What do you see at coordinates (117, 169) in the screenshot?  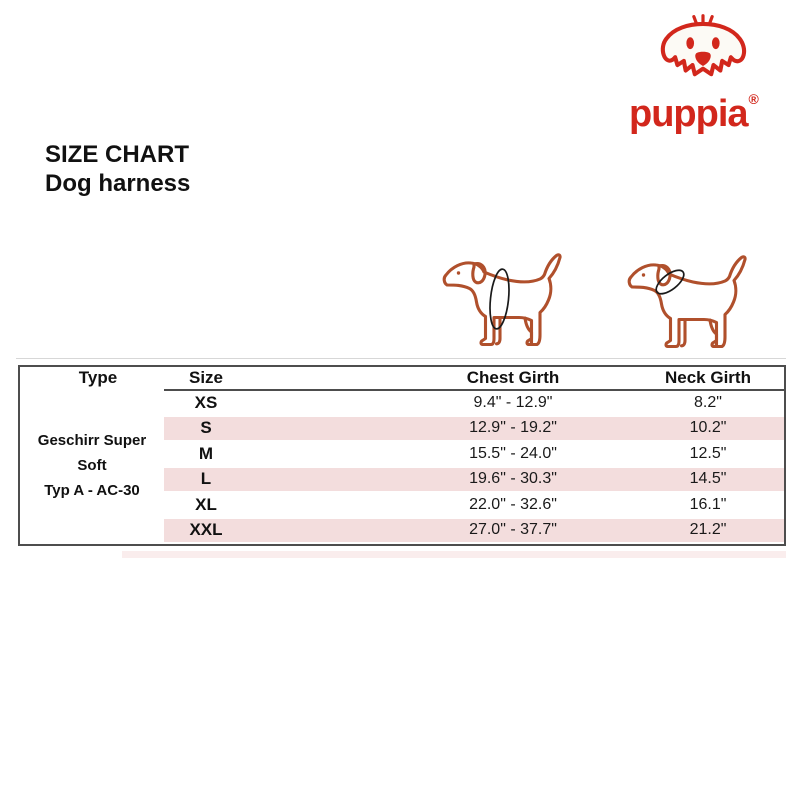 I see `page-header: SIZE CHART Dog harness` at bounding box center [117, 169].